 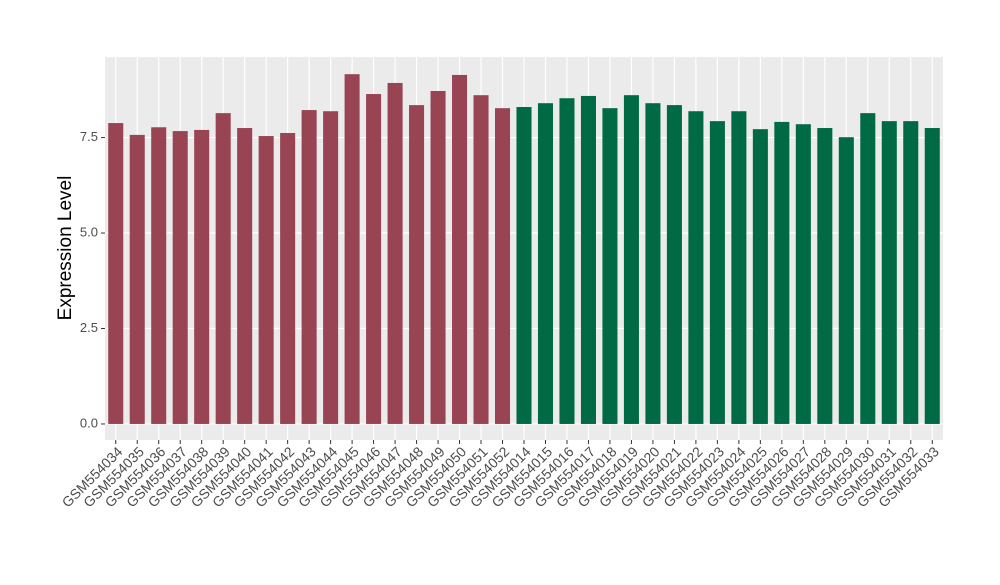 What do you see at coordinates (65, 248) in the screenshot?
I see `y-axis-label: Expression Level` at bounding box center [65, 248].